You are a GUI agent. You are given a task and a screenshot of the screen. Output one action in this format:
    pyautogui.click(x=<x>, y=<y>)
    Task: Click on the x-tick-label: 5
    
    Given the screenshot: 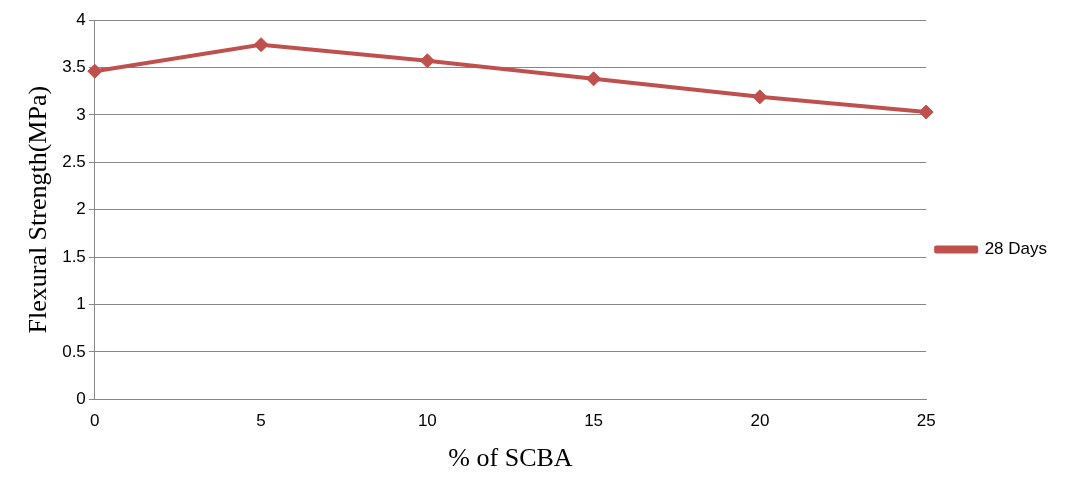 What is the action you would take?
    pyautogui.click(x=261, y=421)
    